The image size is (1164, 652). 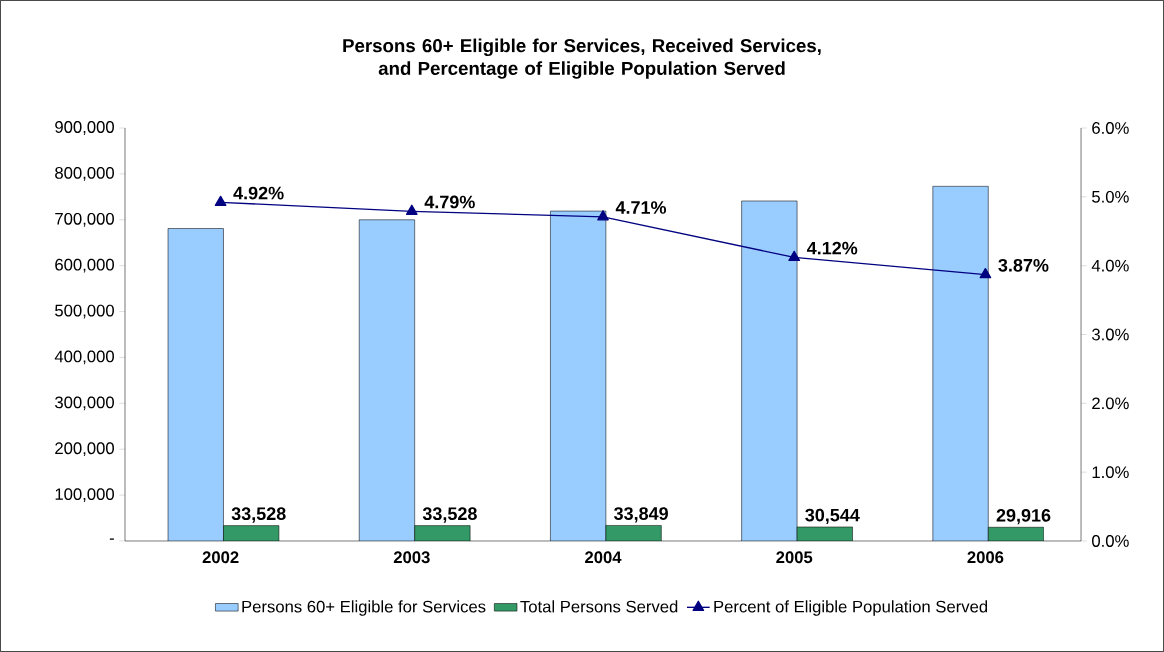 I want to click on y-tick-label: -, so click(x=111, y=539).